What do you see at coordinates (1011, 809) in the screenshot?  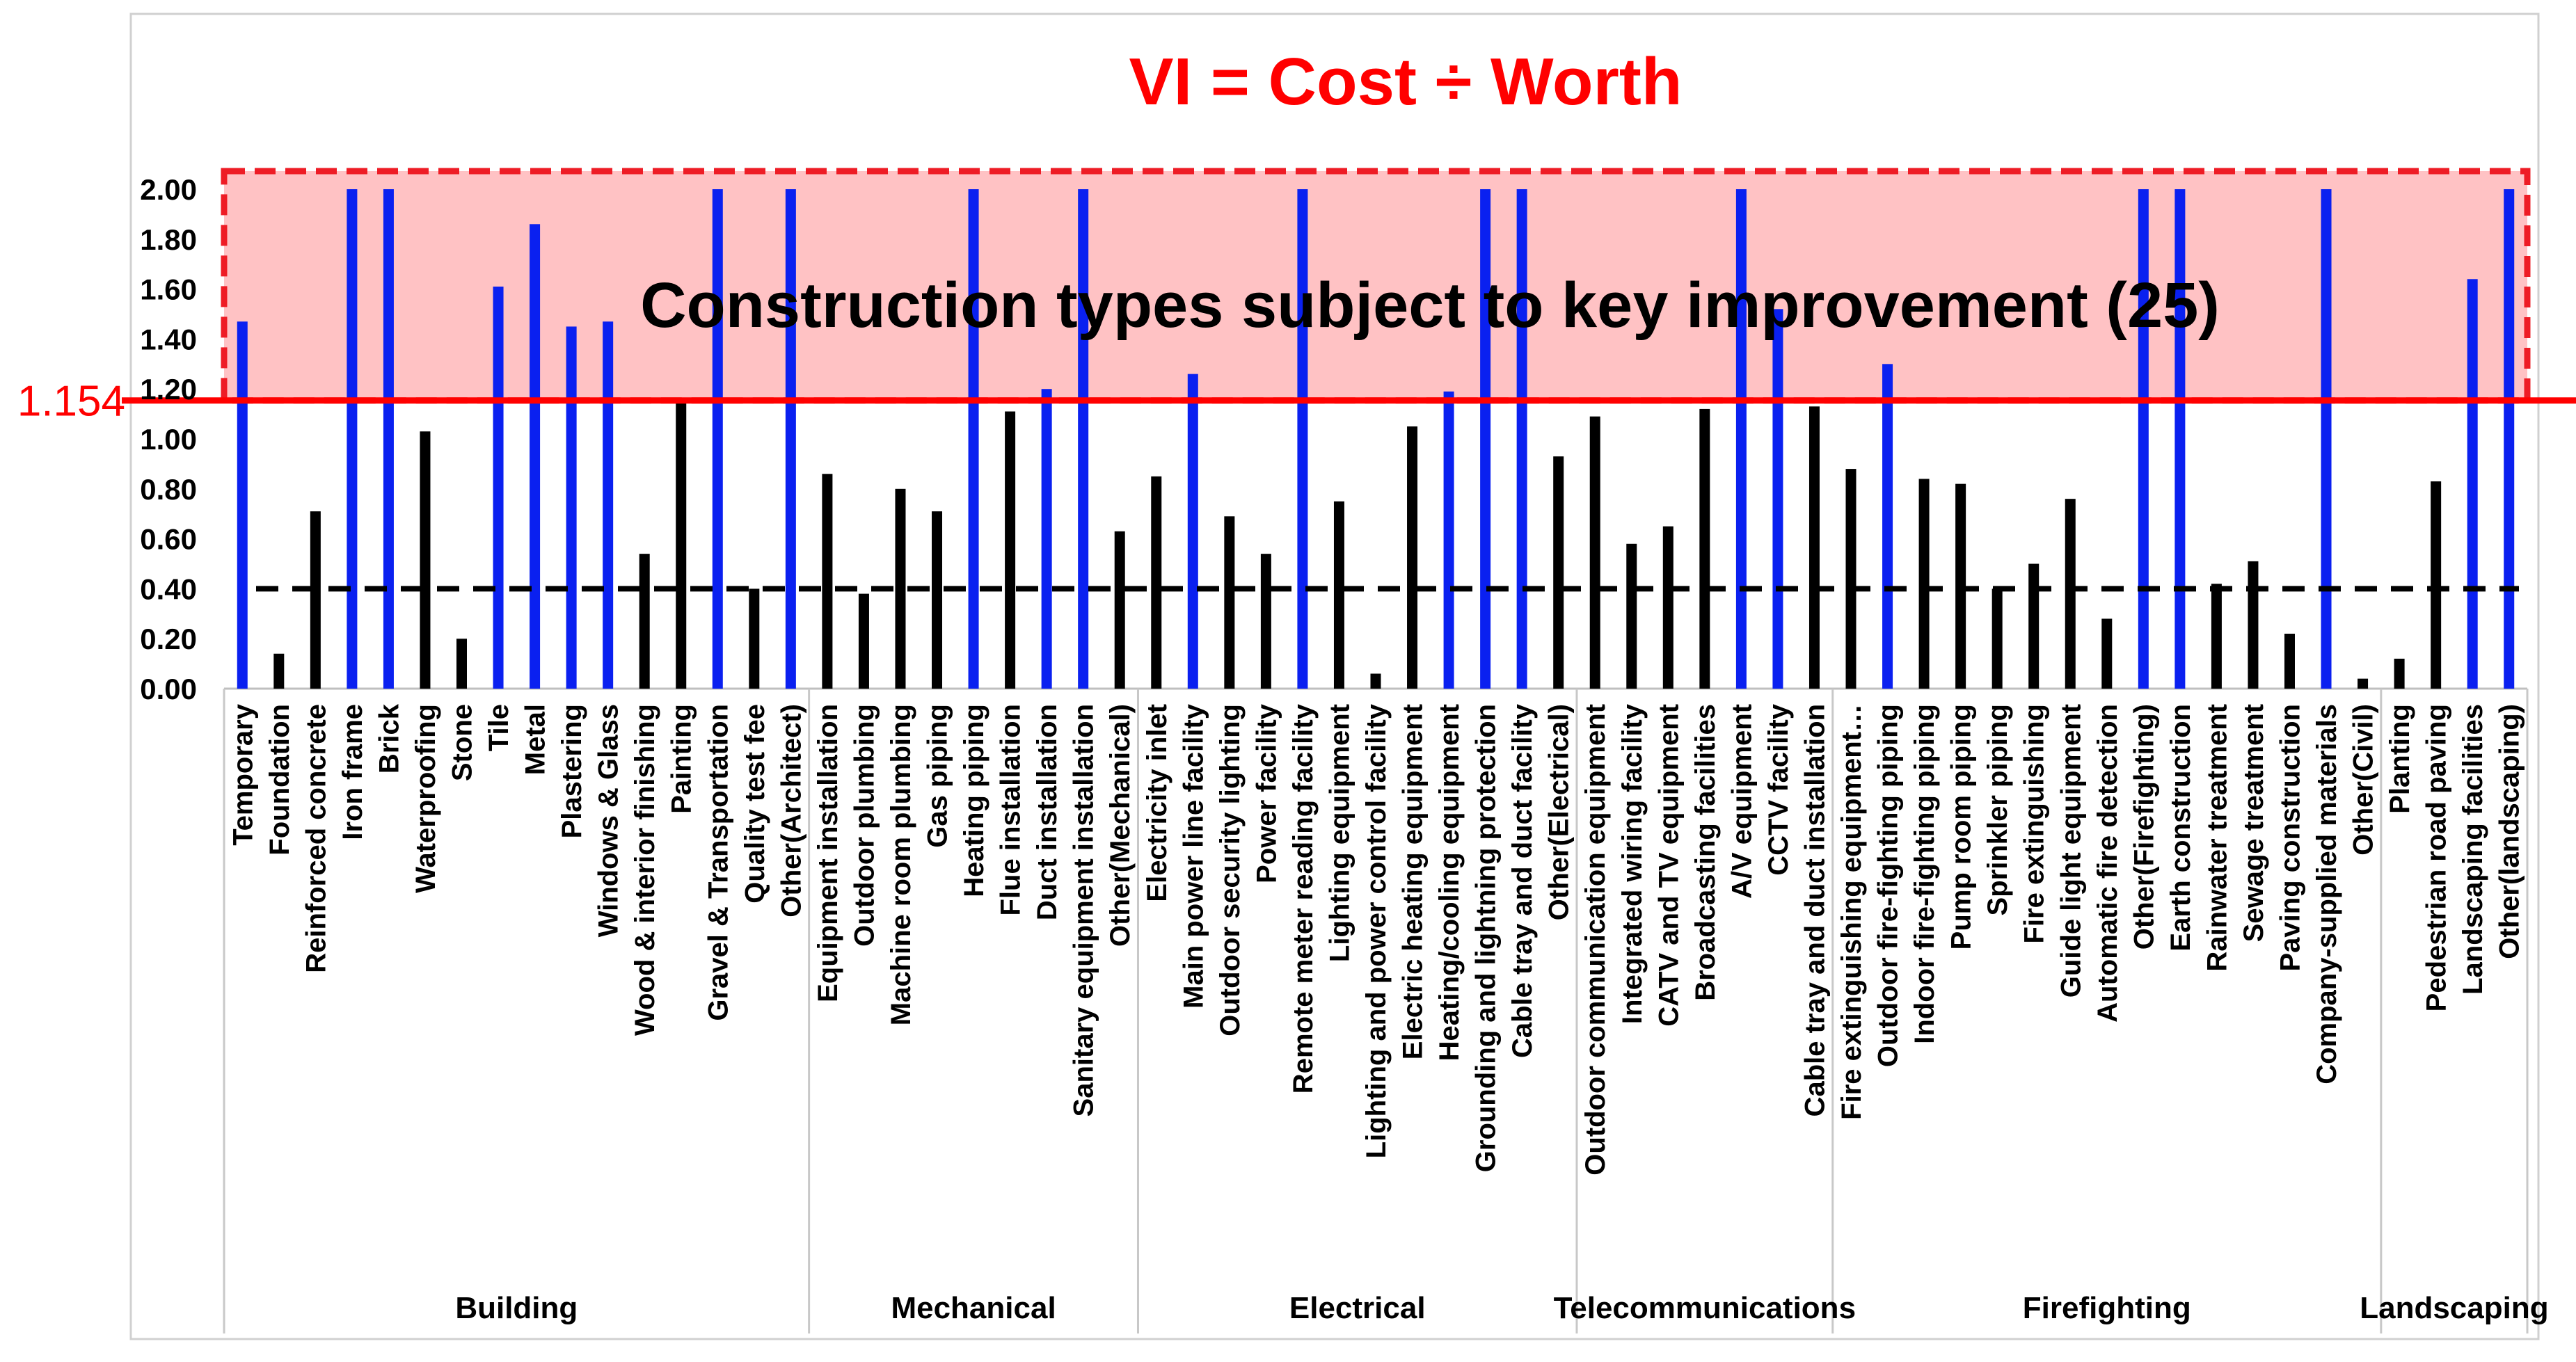 I see `category-label: Flue installation` at bounding box center [1011, 809].